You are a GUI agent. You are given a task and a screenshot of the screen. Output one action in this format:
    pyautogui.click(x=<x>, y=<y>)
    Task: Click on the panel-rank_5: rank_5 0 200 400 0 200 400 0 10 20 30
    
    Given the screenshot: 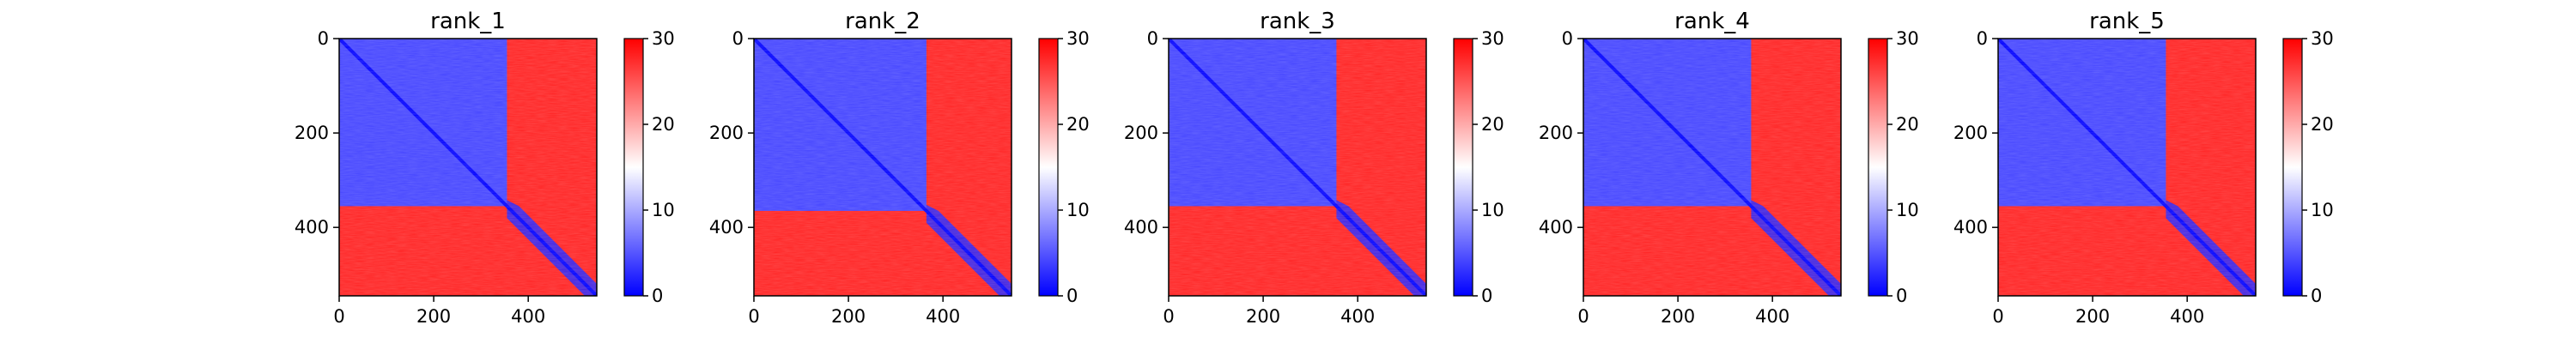 What is the action you would take?
    pyautogui.click(x=2143, y=168)
    